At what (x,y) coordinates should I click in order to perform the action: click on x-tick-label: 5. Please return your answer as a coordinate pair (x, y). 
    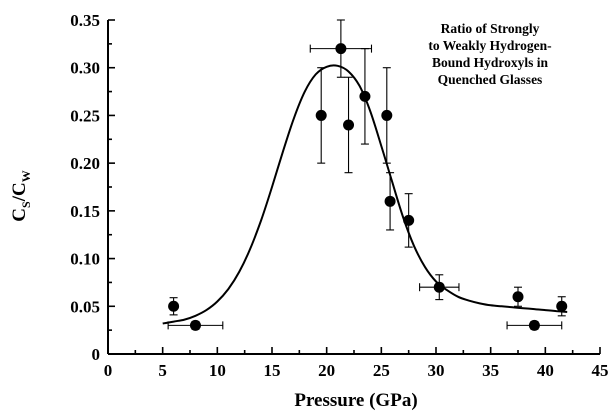
    Looking at the image, I should click on (162, 370).